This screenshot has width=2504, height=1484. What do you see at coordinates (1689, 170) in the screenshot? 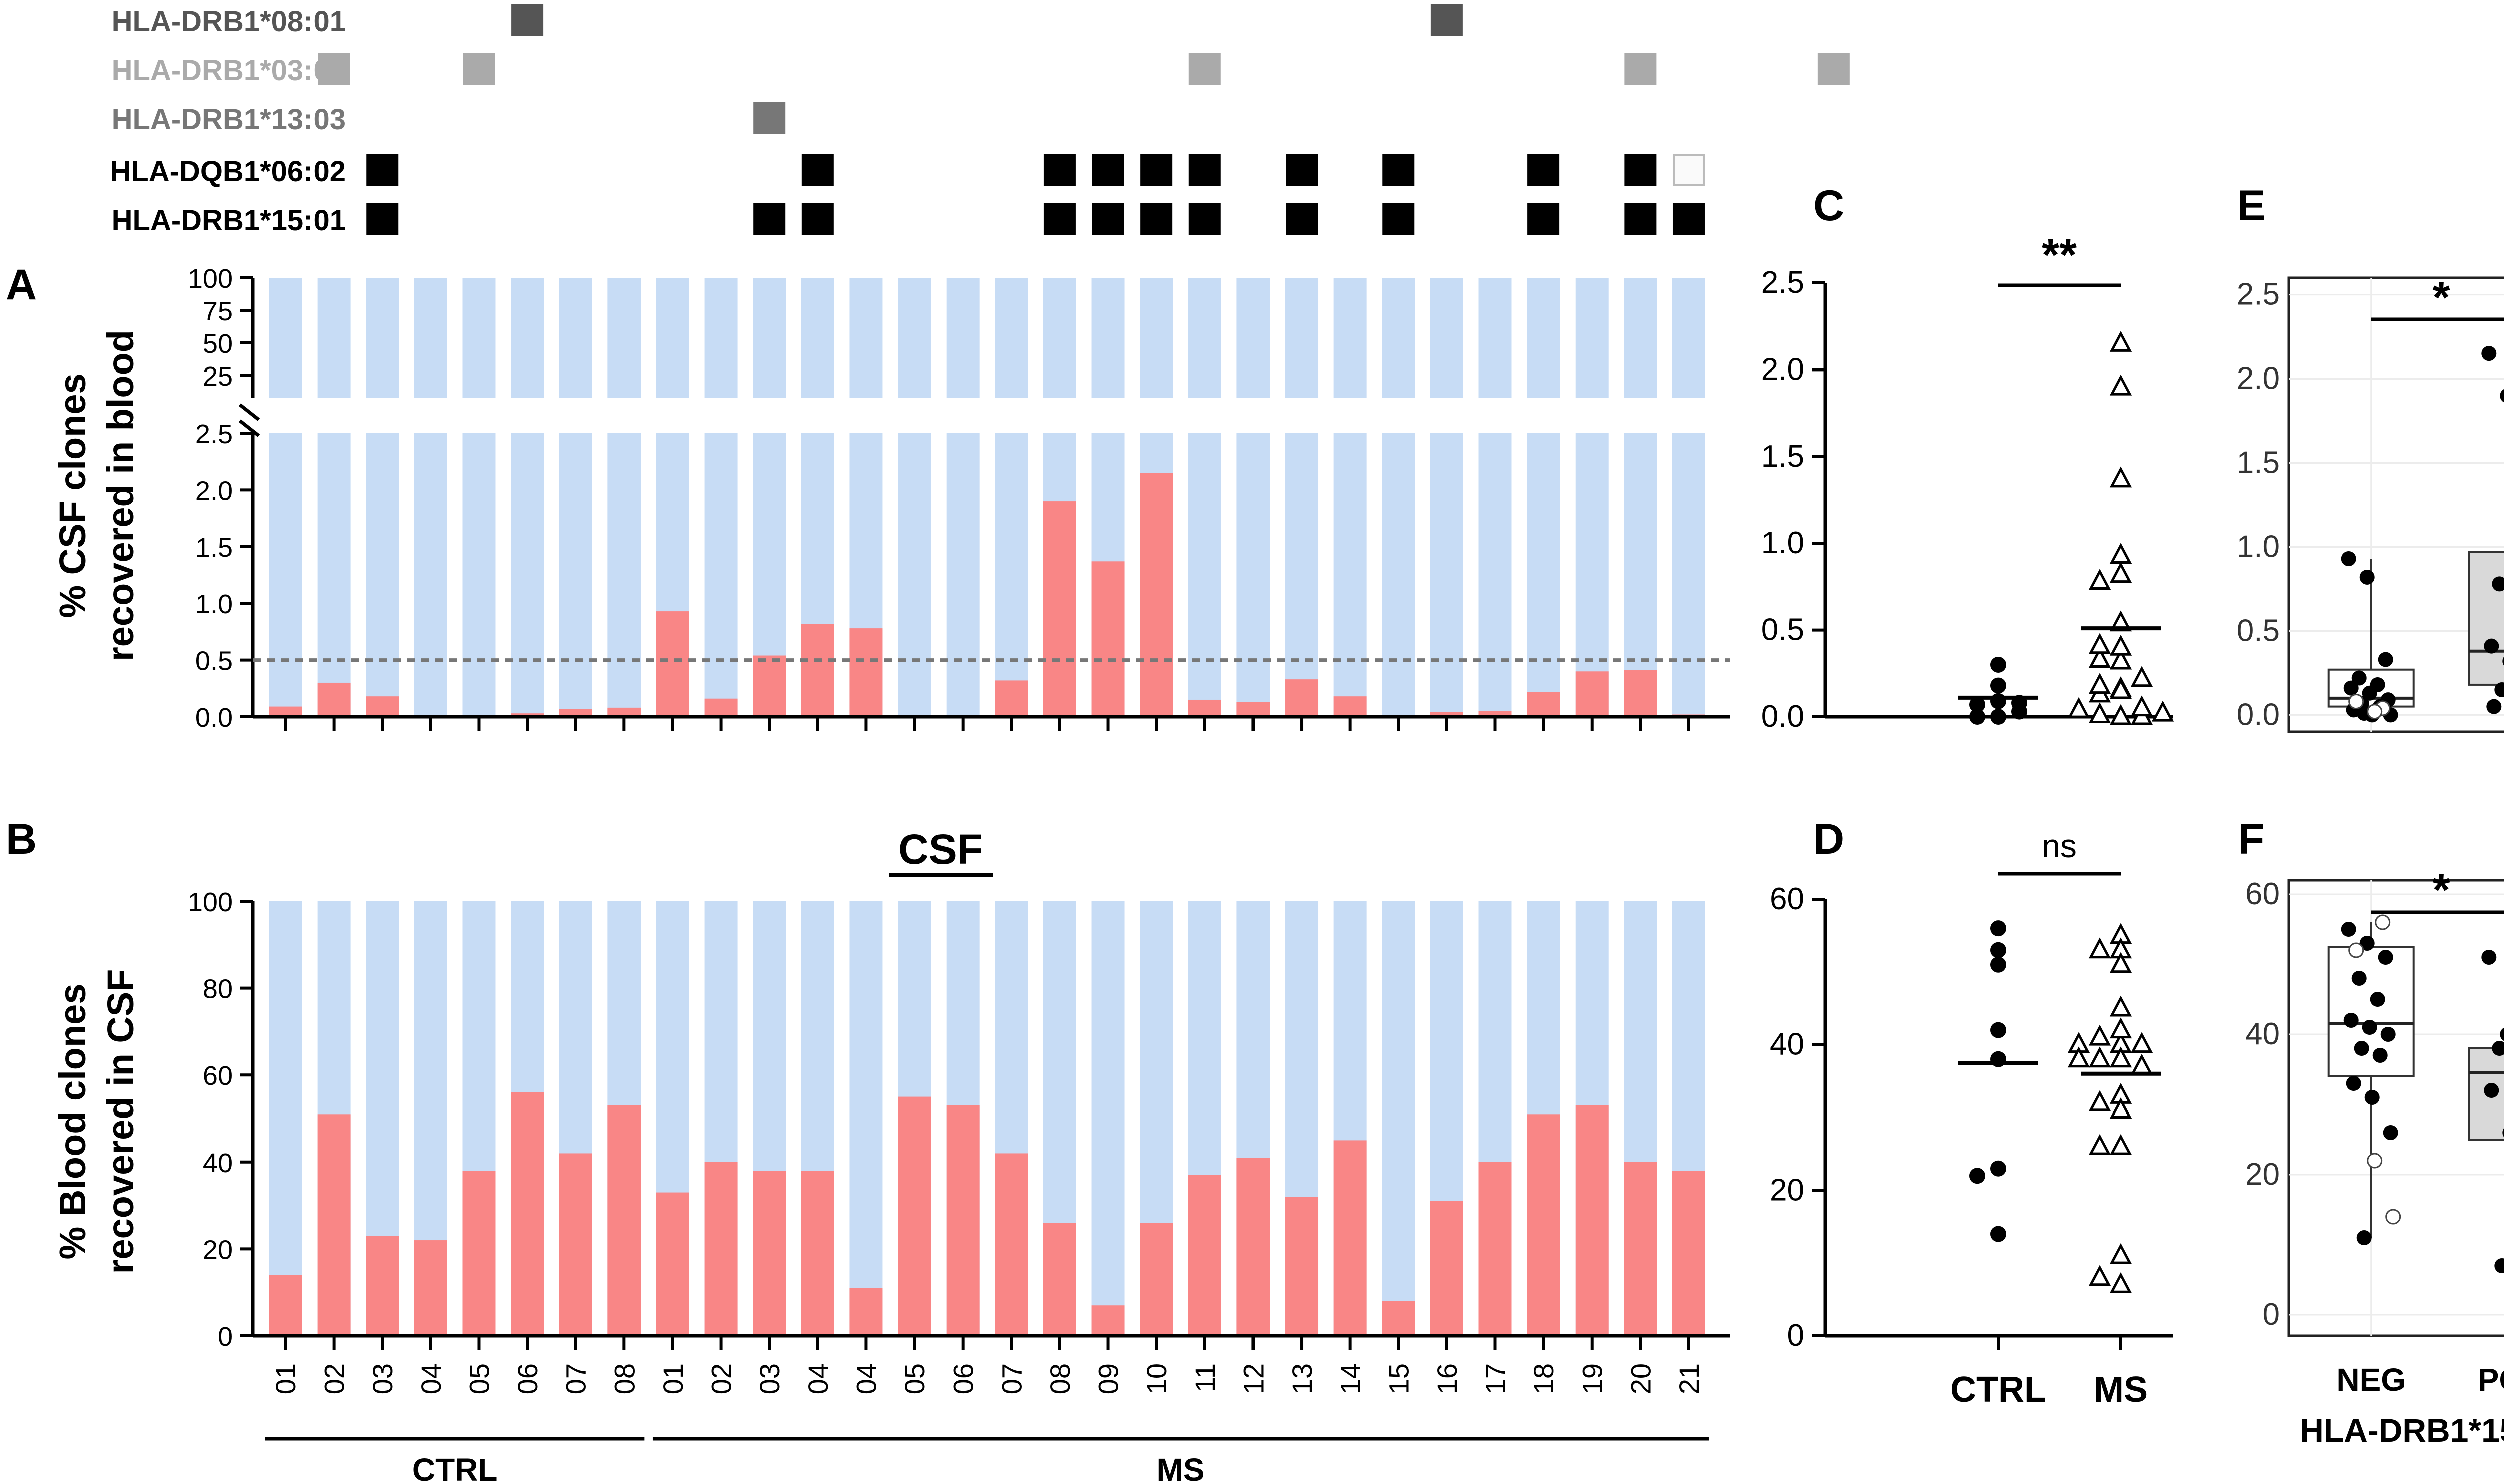
I see `hla-marker-open` at bounding box center [1689, 170].